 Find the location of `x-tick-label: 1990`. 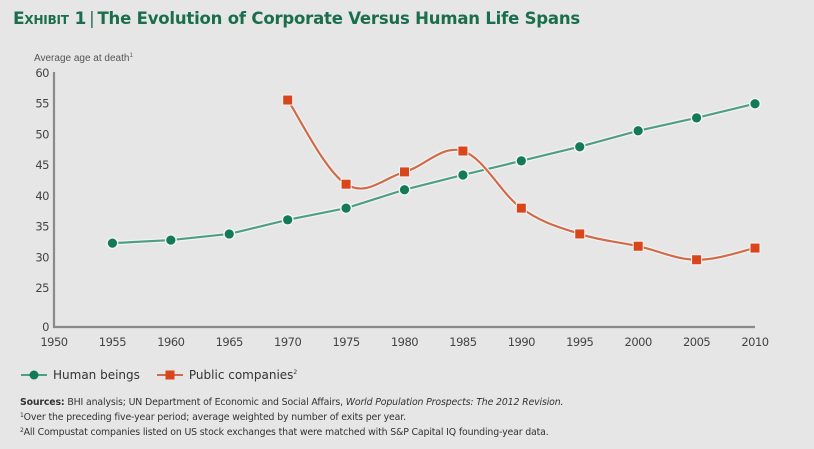

x-tick-label: 1990 is located at coordinates (521, 342).